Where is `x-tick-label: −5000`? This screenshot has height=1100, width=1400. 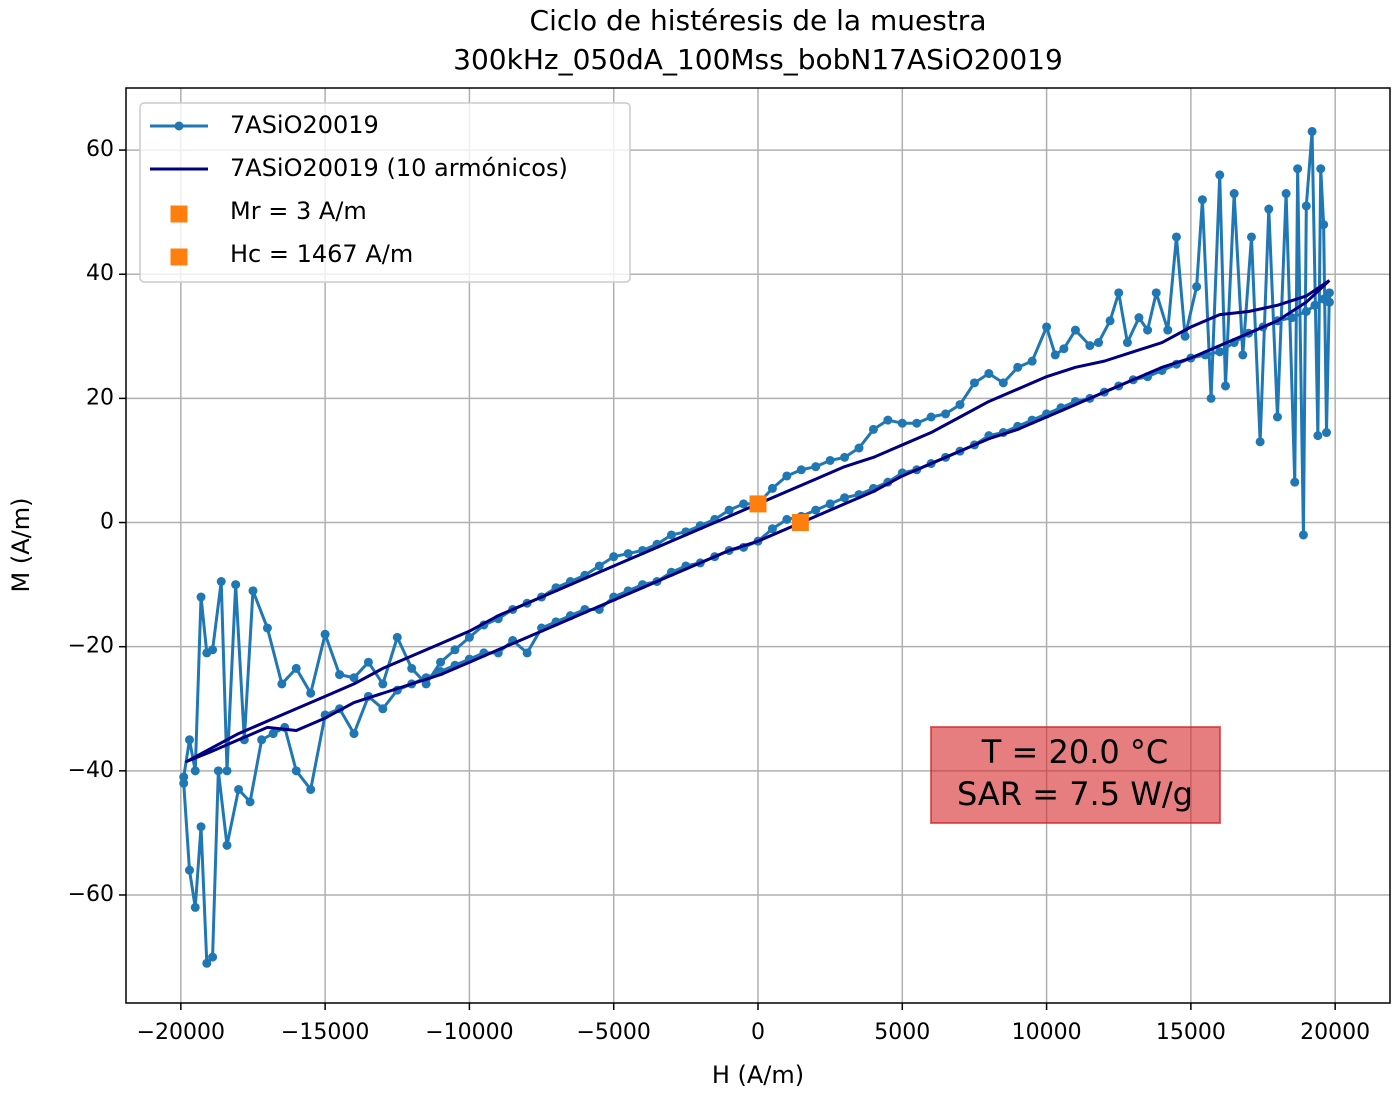
x-tick-label: −5000 is located at coordinates (613, 1032).